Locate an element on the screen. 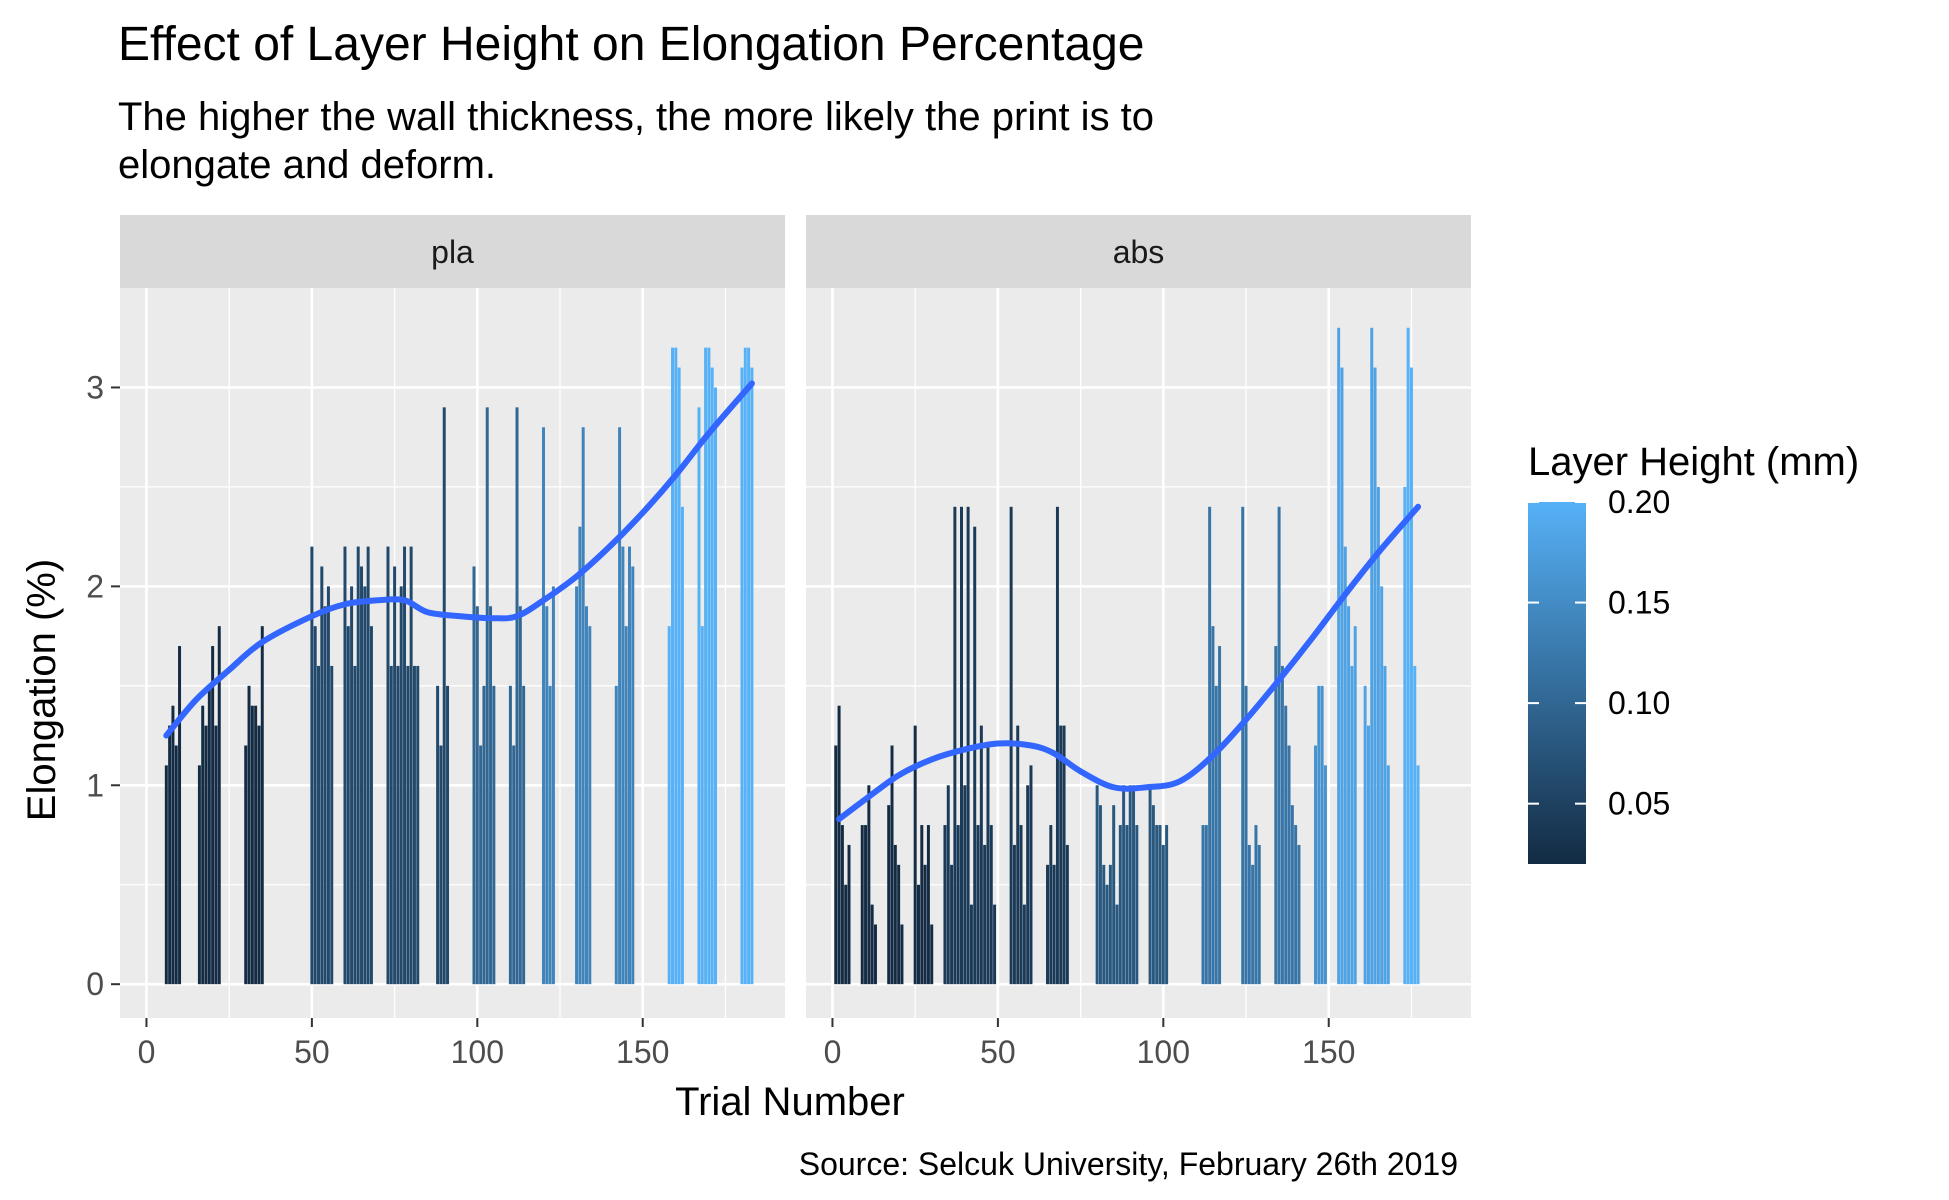 Image resolution: width=1949 pixels, height=1200 pixels. x-tick-label: 150 is located at coordinates (642, 1052).